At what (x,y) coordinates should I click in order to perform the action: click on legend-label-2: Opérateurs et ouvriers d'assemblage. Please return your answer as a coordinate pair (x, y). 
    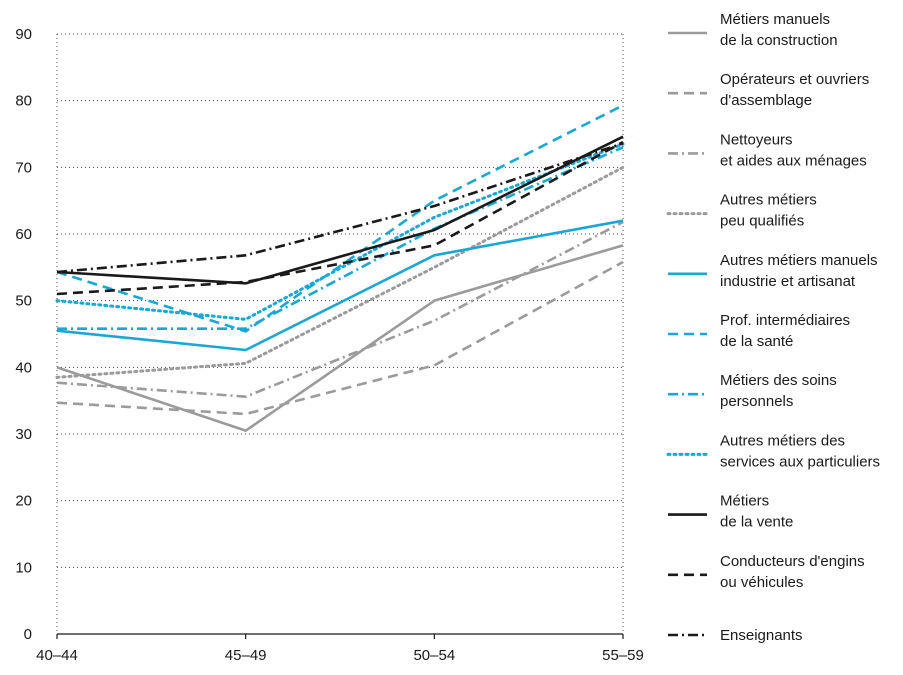
    Looking at the image, I should click on (794, 90).